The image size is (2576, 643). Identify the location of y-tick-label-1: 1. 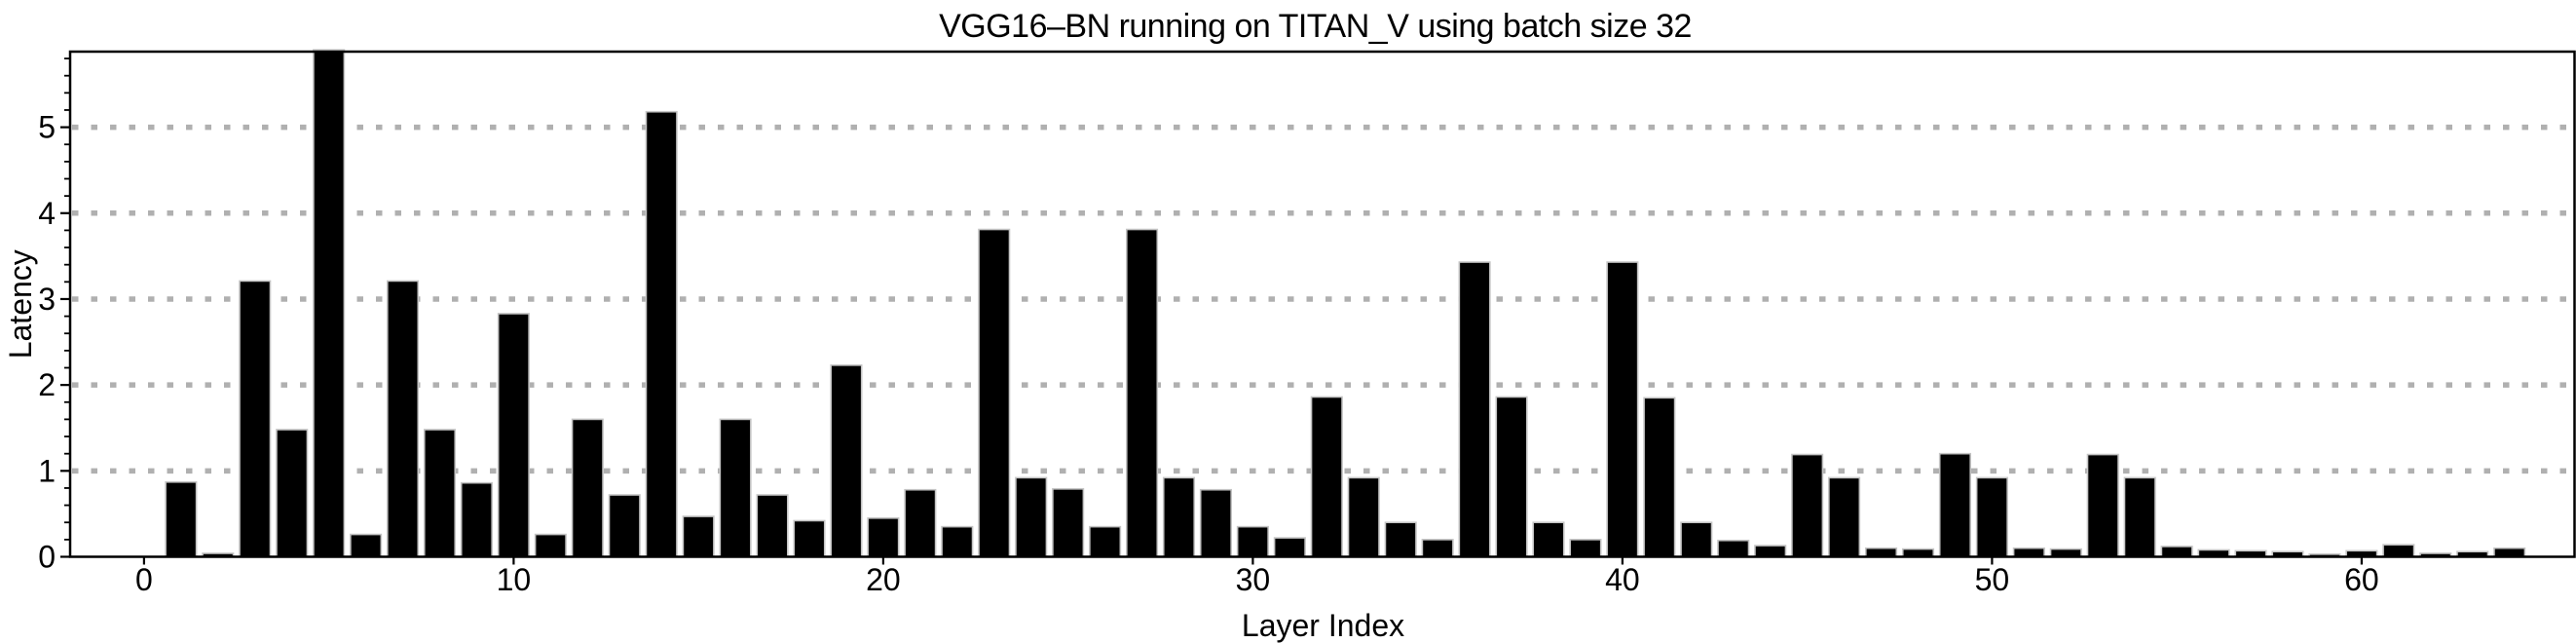
(47, 471).